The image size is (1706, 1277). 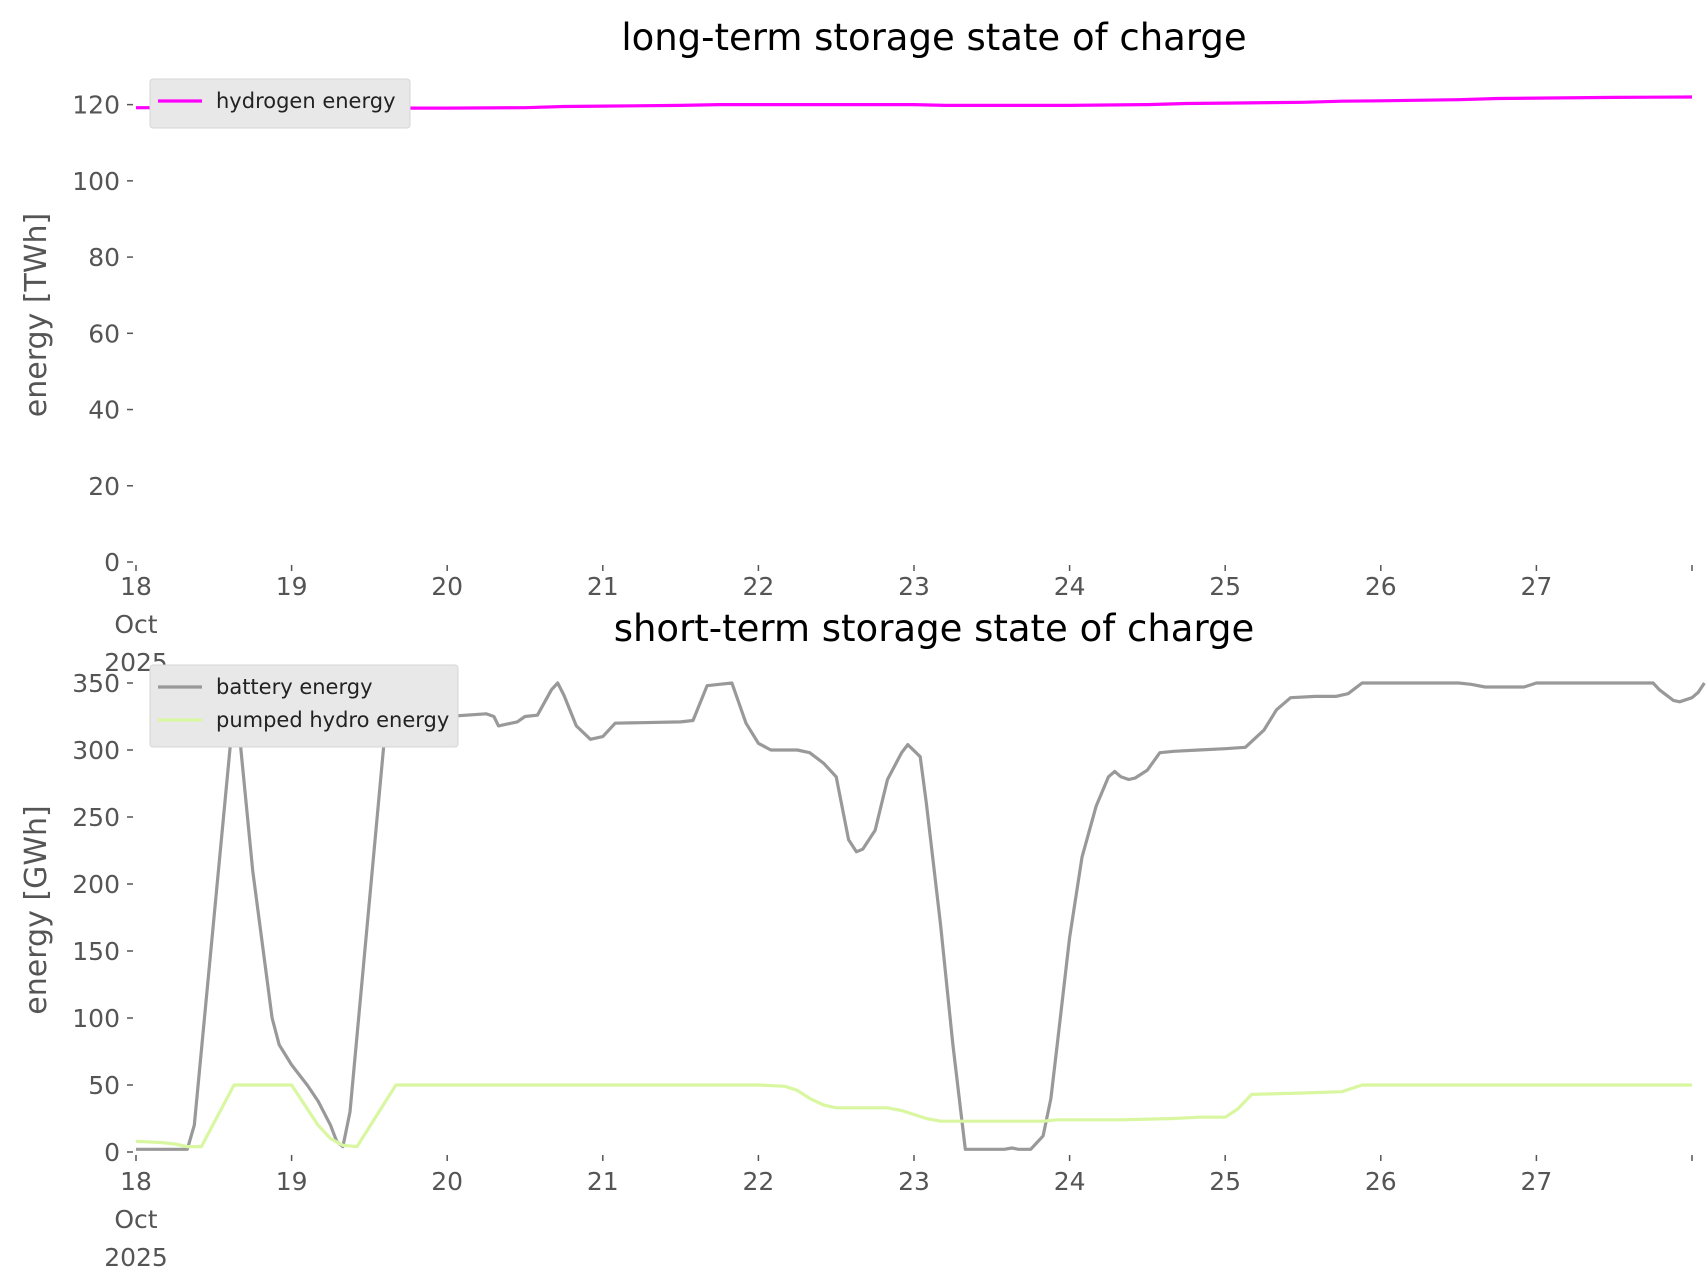 What do you see at coordinates (294, 687) in the screenshot?
I see `legend-label: battery energy` at bounding box center [294, 687].